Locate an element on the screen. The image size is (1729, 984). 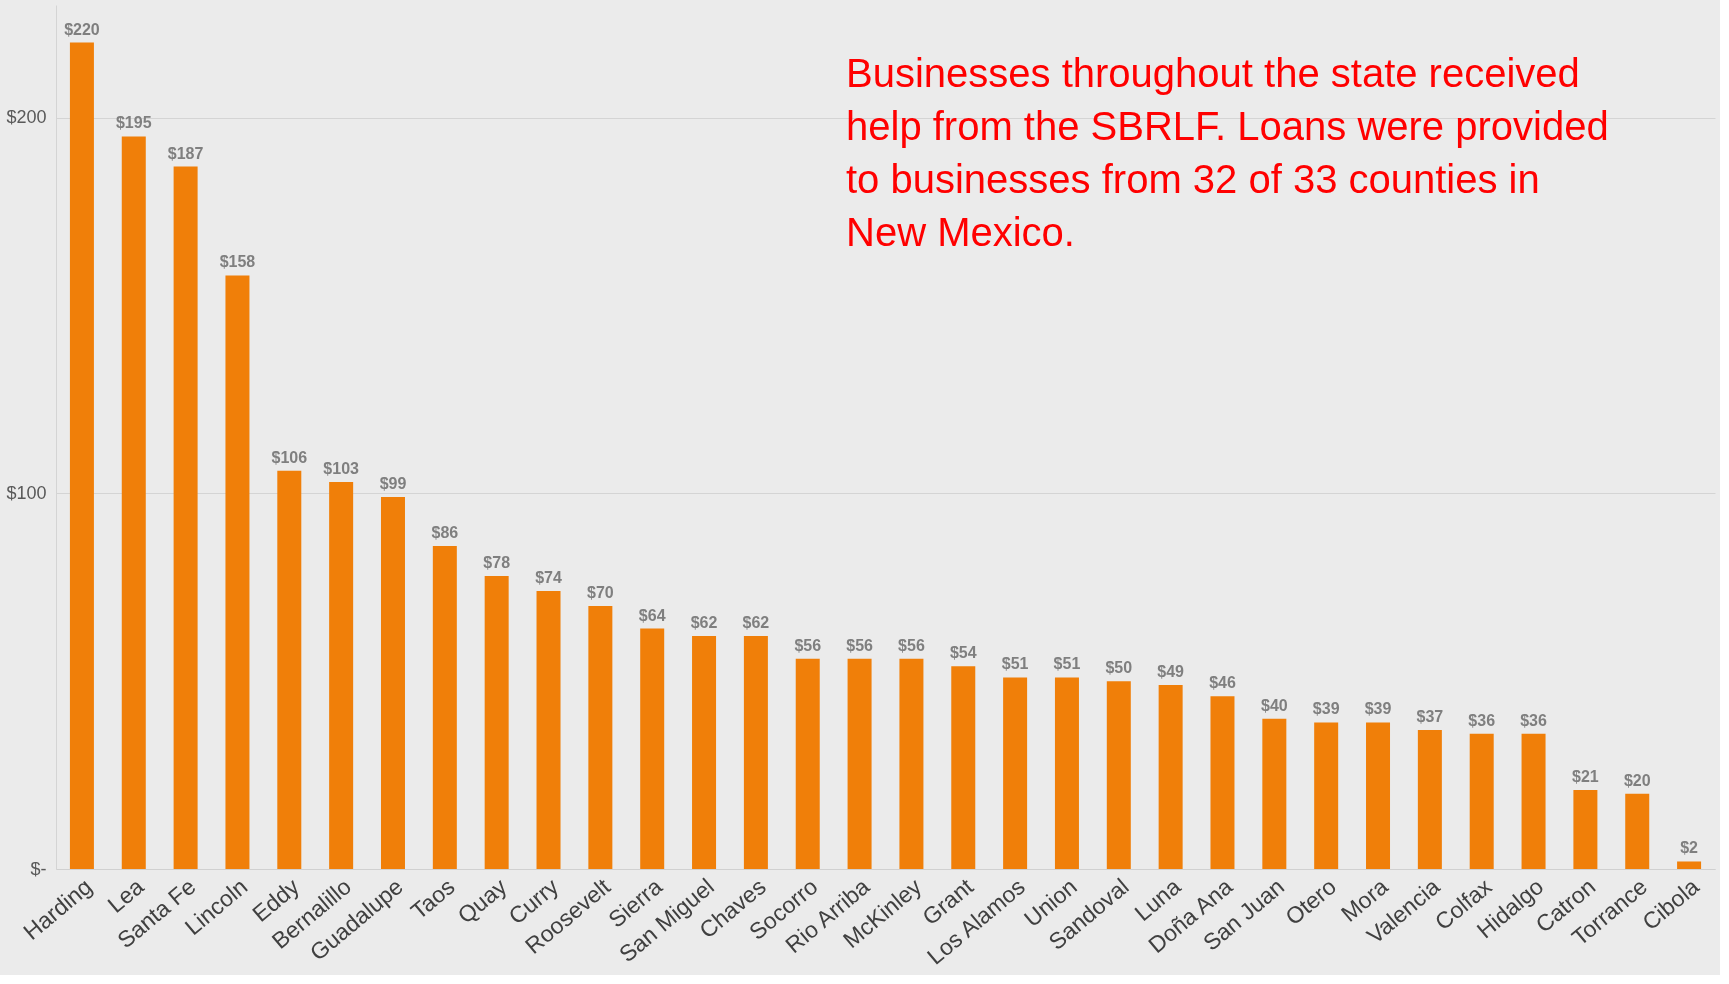
data-label: $195 is located at coordinates (133, 123).